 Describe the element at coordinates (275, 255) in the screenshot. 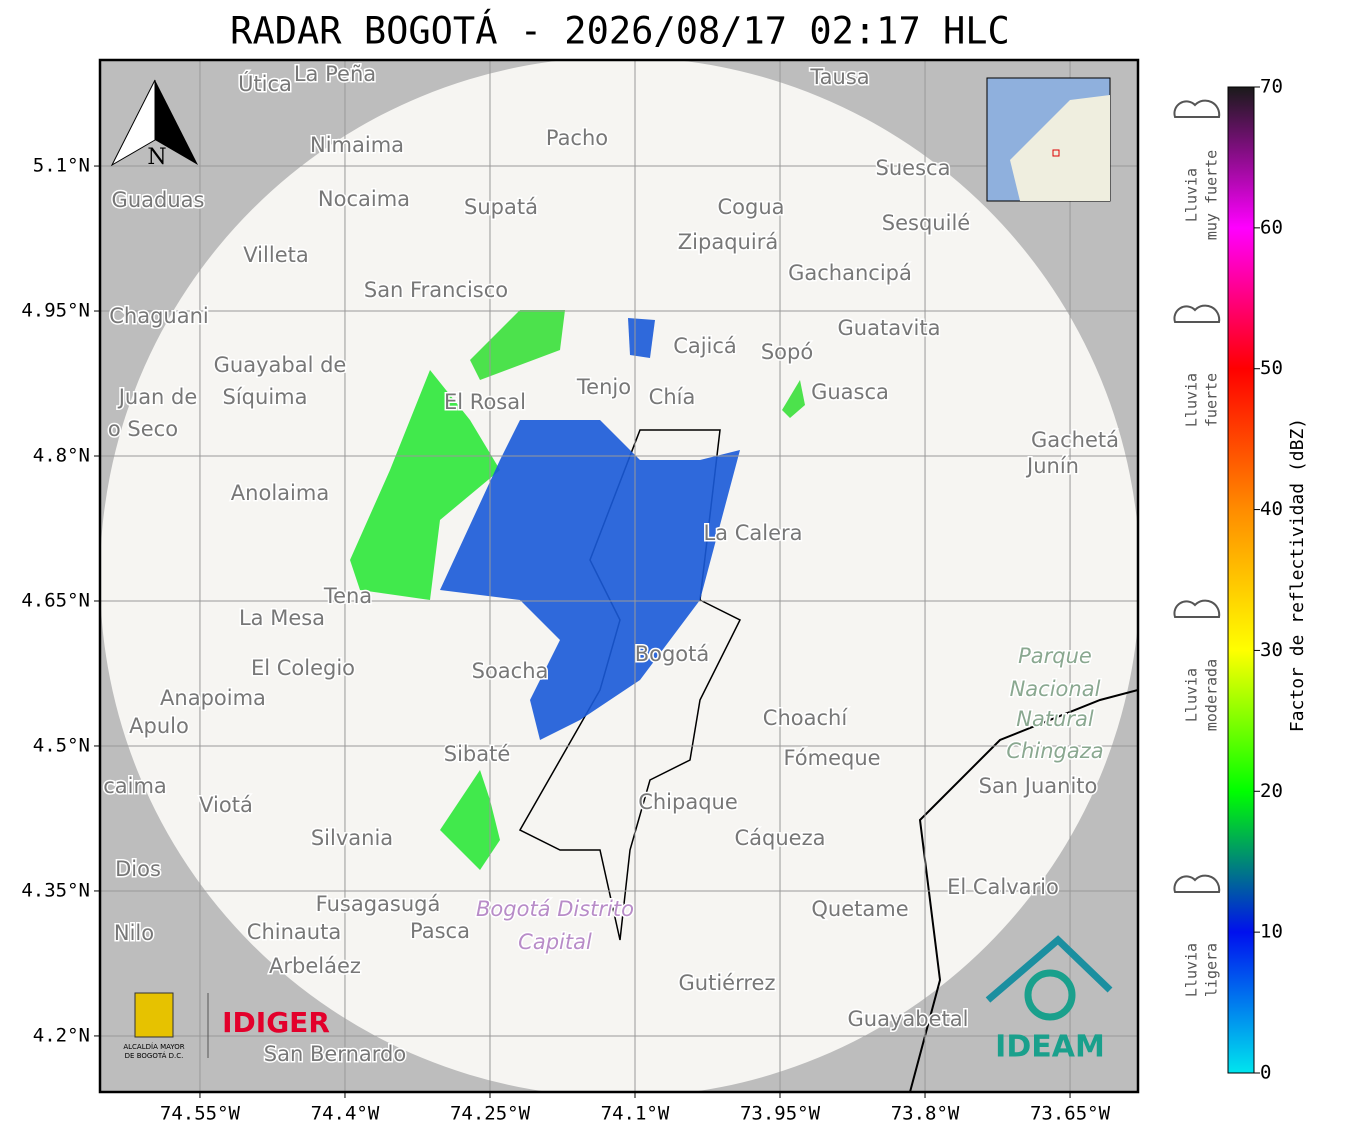

I see `place-label: Villeta` at that location.